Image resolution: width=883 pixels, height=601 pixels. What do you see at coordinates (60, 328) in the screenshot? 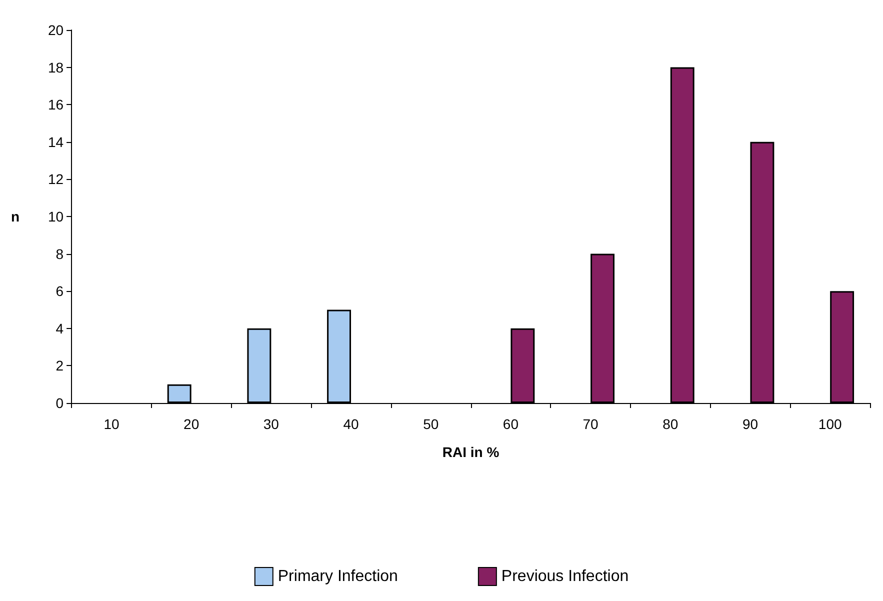
I see `y-tick-label: 4` at bounding box center [60, 328].